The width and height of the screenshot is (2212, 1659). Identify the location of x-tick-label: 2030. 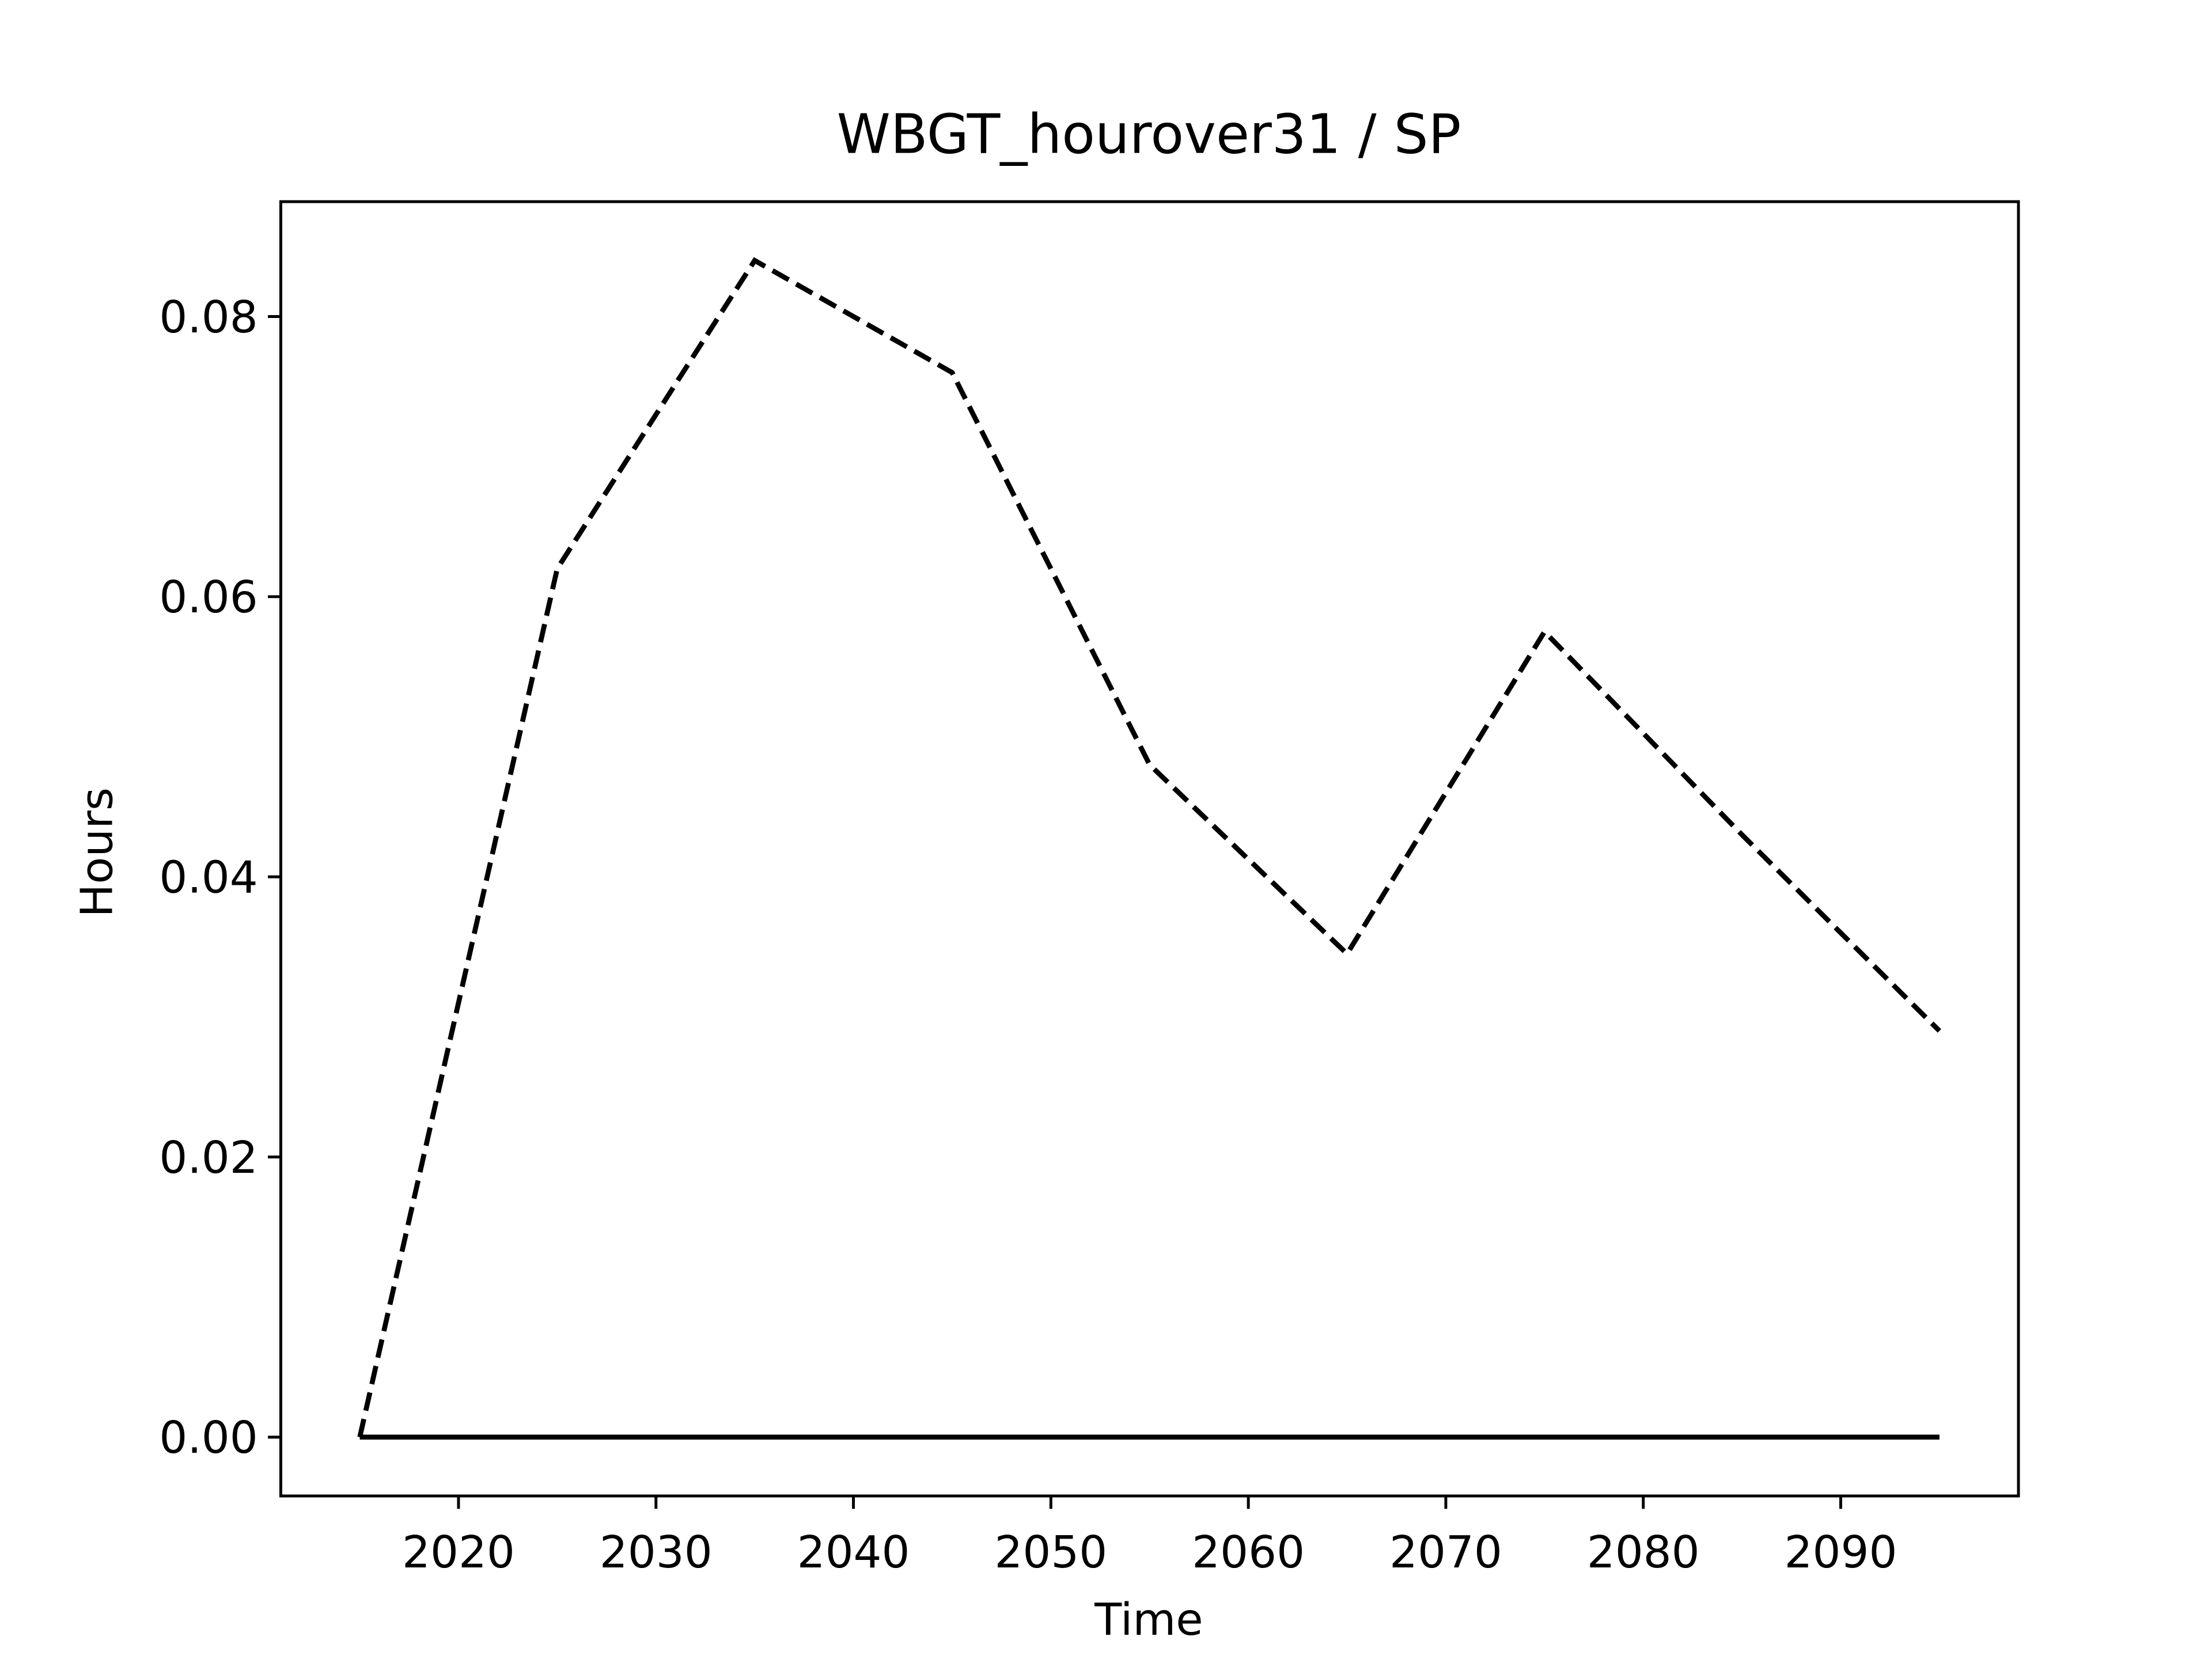
(656, 1552).